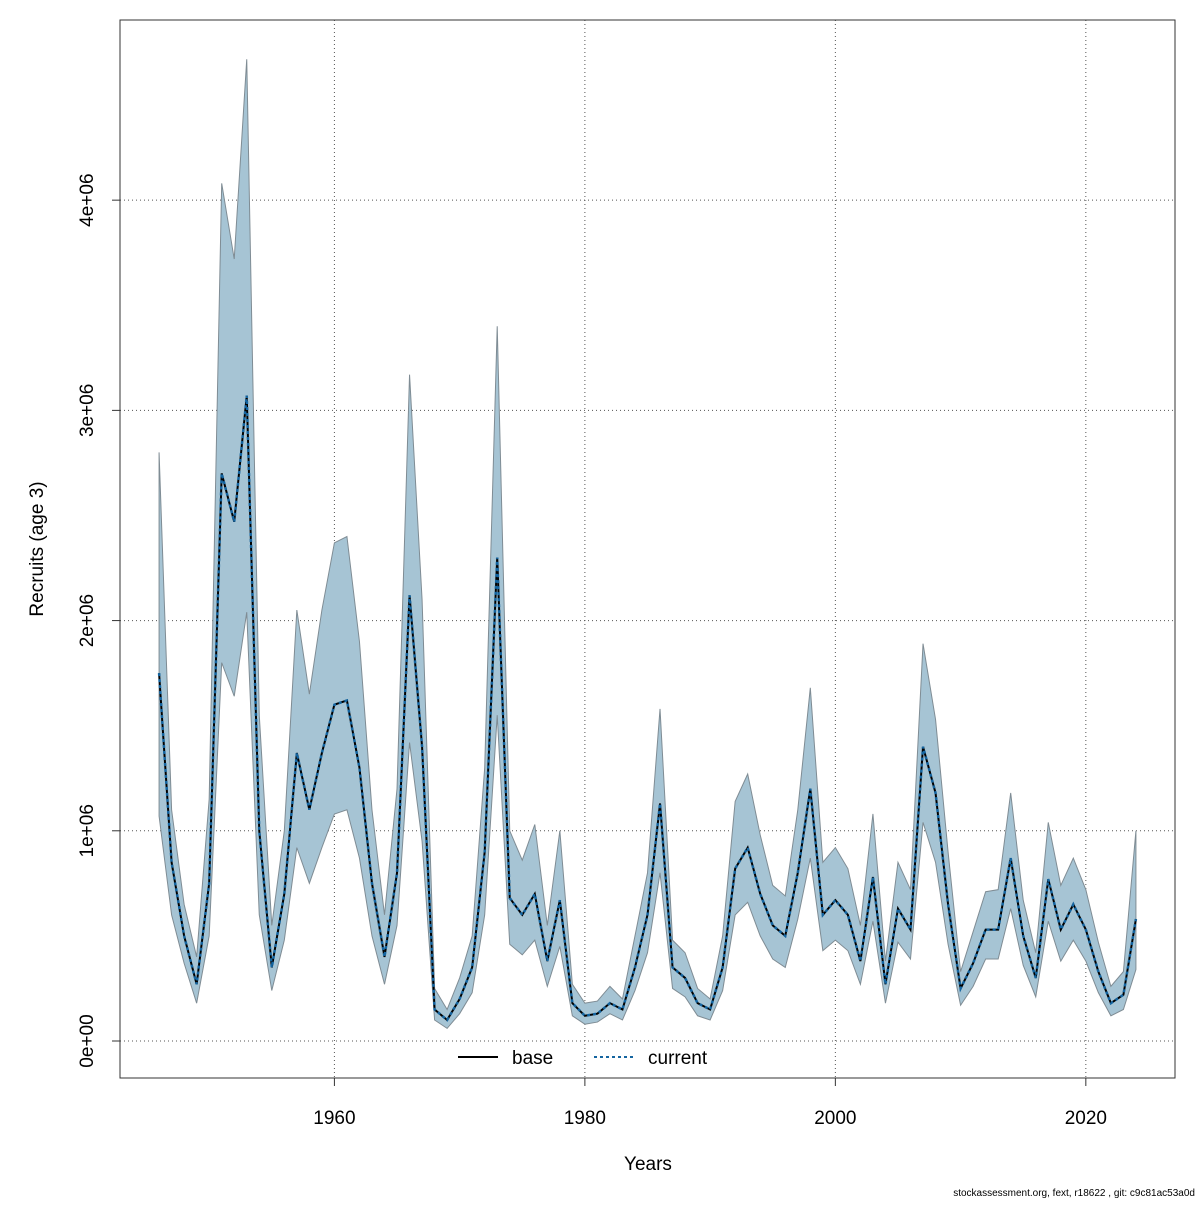 The width and height of the screenshot is (1200, 1205). Describe the element at coordinates (1086, 1118) in the screenshot. I see `x-tick-label: 2020` at that location.